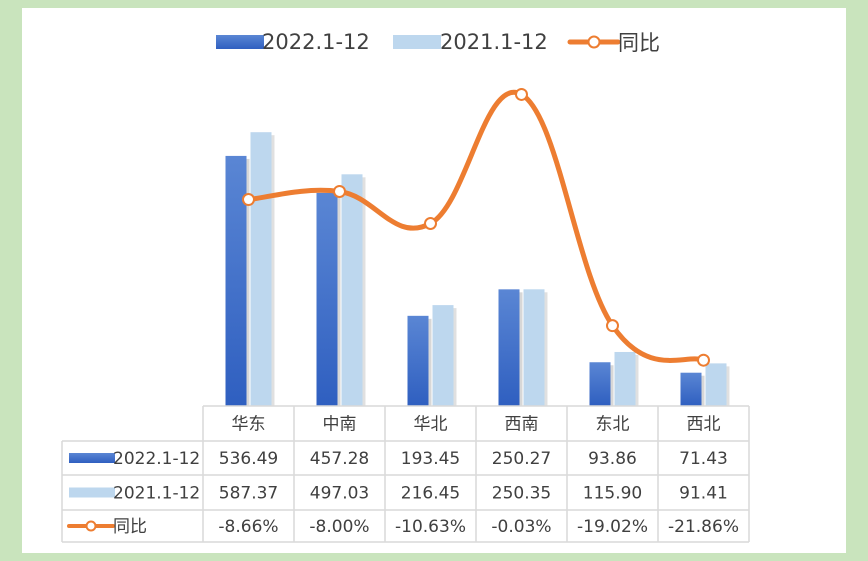 Image resolution: width=868 pixels, height=561 pixels. What do you see at coordinates (156, 494) in the screenshot?
I see `table-row-label-2021: 2021.1-12` at bounding box center [156, 494].